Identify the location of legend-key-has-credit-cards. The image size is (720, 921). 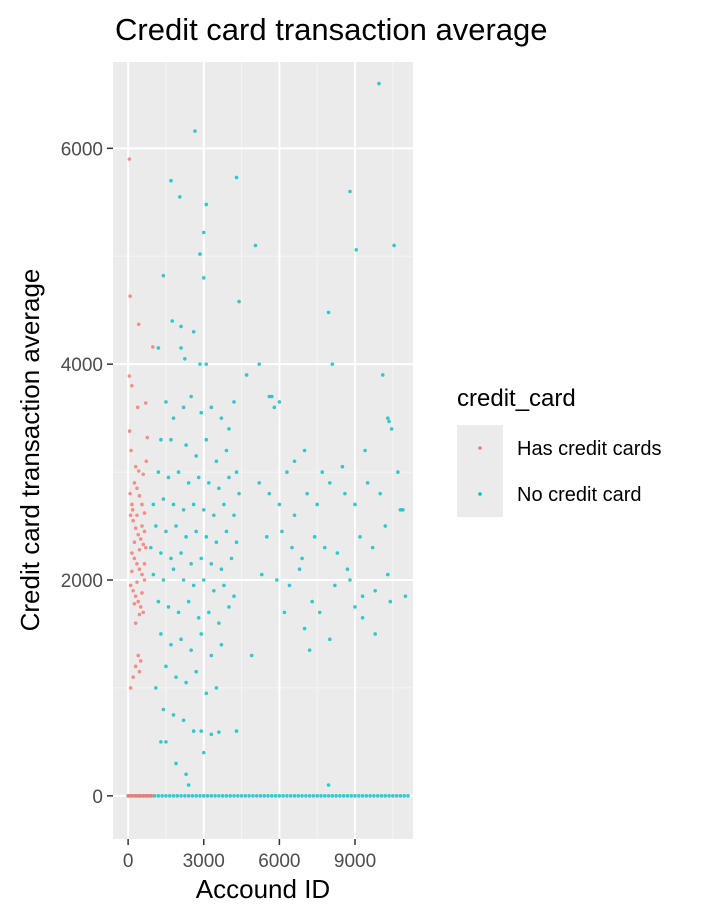
(480, 448).